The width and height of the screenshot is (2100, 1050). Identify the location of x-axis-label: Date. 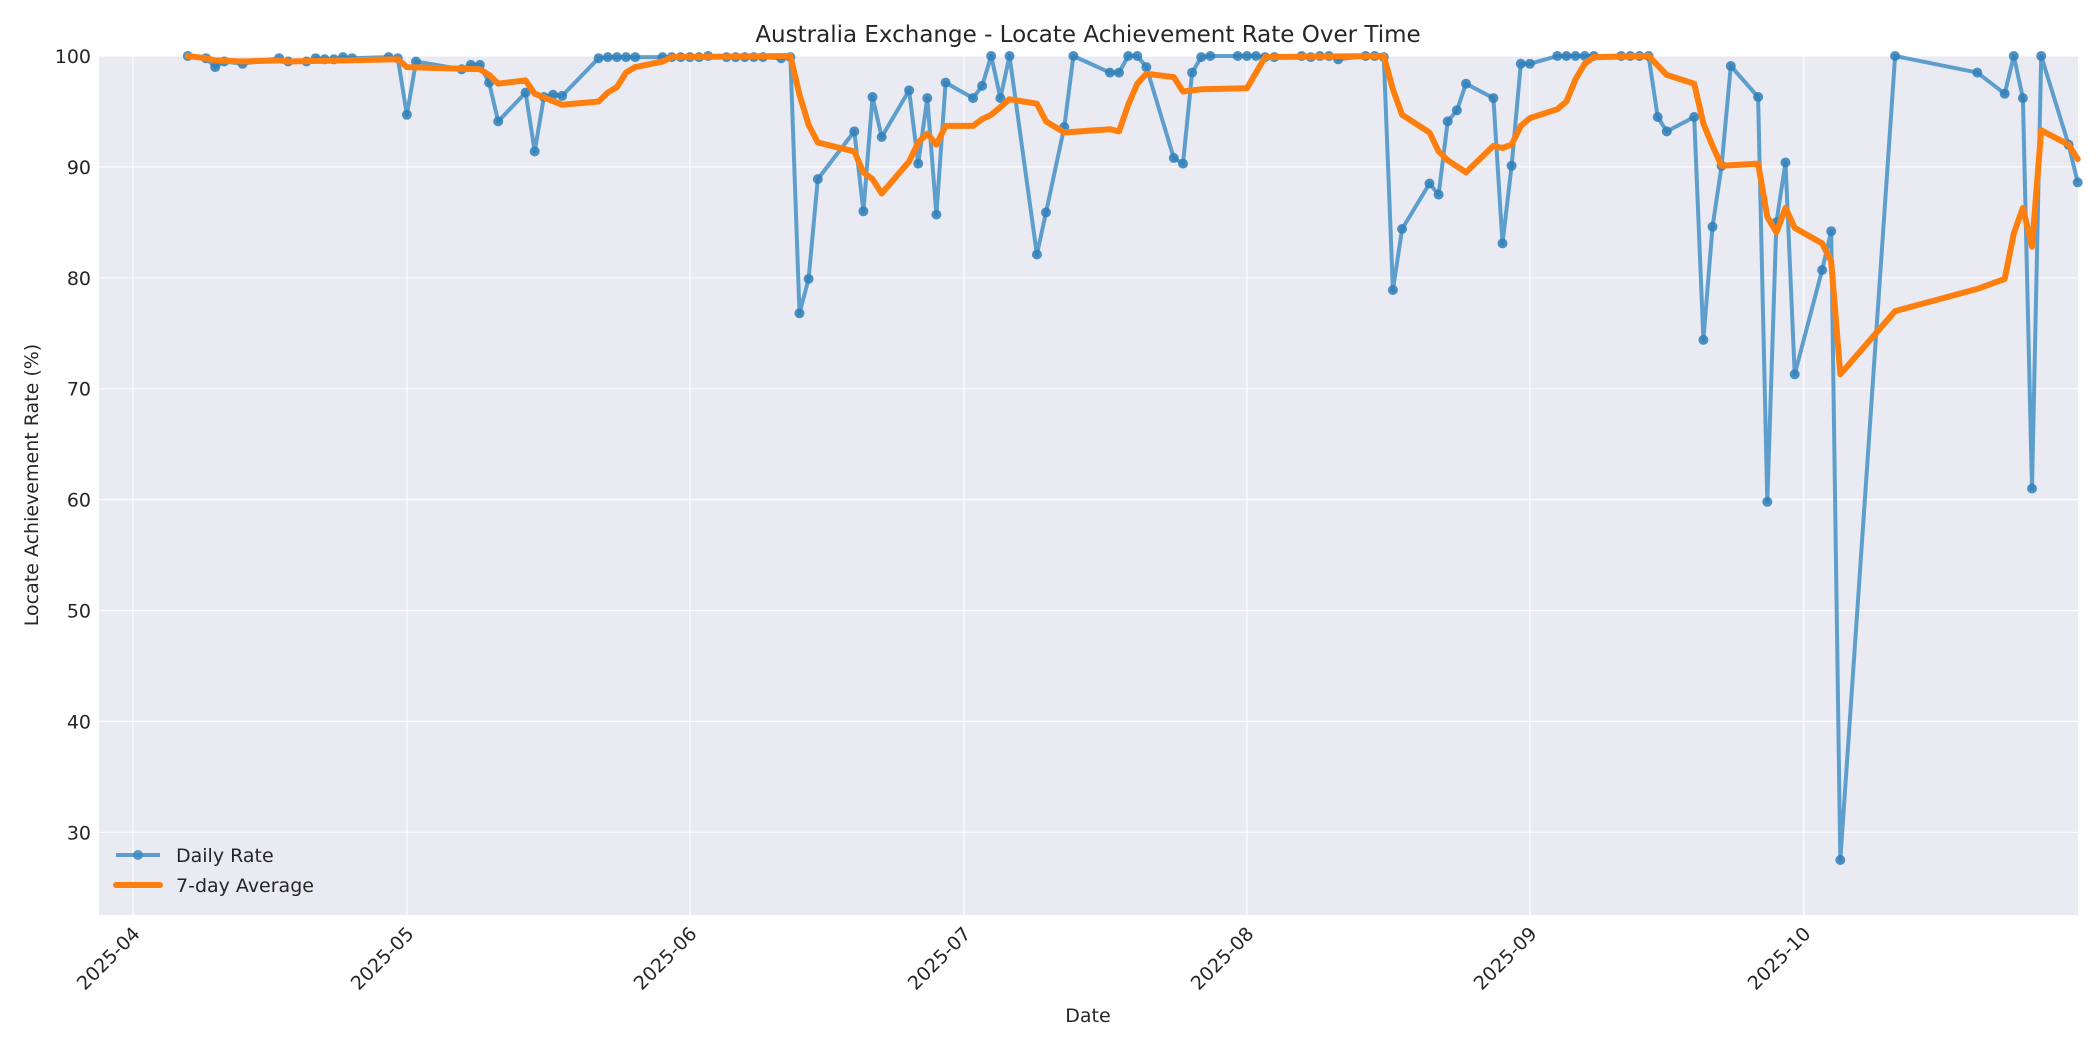
(1087, 1016).